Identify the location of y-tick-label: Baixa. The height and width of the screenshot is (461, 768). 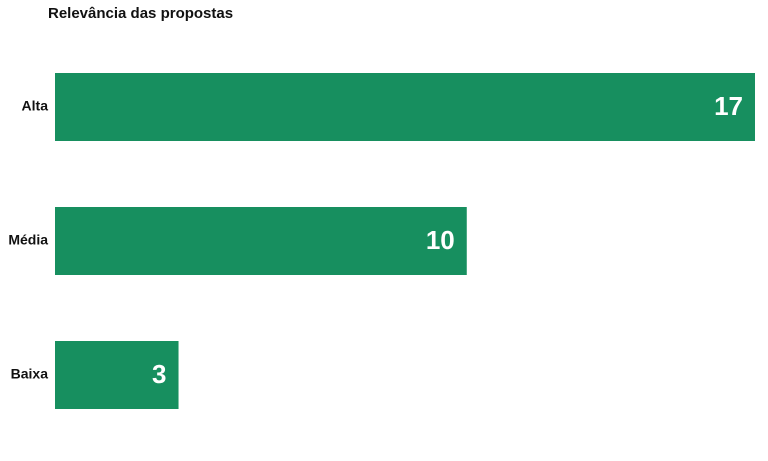
(30, 374).